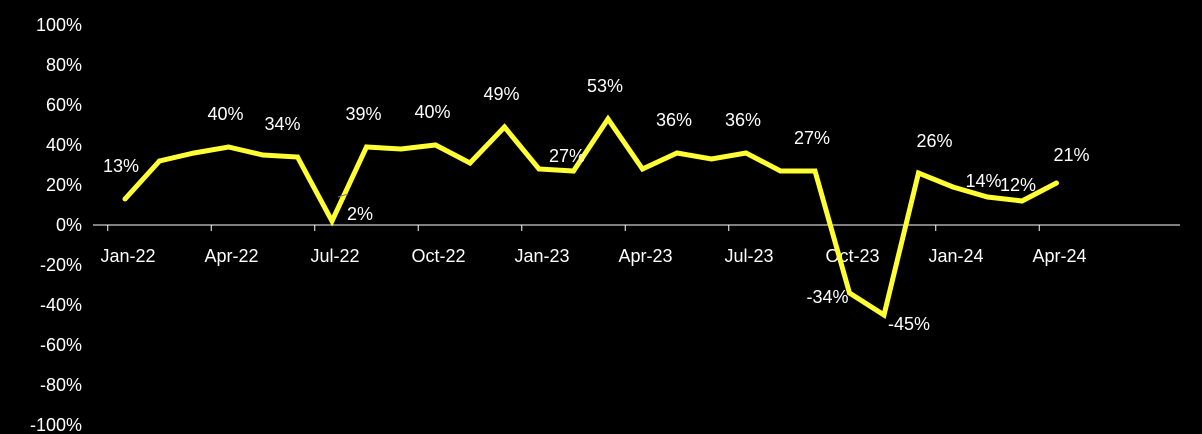 This screenshot has width=1202, height=434. I want to click on data-label: 53%, so click(605, 86).